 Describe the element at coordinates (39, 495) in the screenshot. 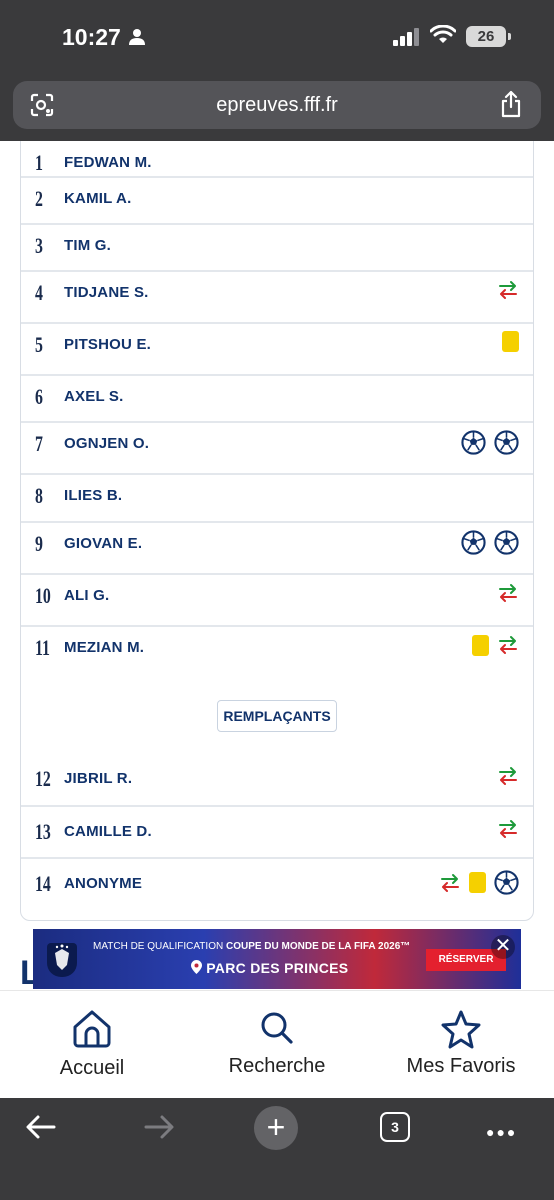

I see `player-number: 8` at that location.